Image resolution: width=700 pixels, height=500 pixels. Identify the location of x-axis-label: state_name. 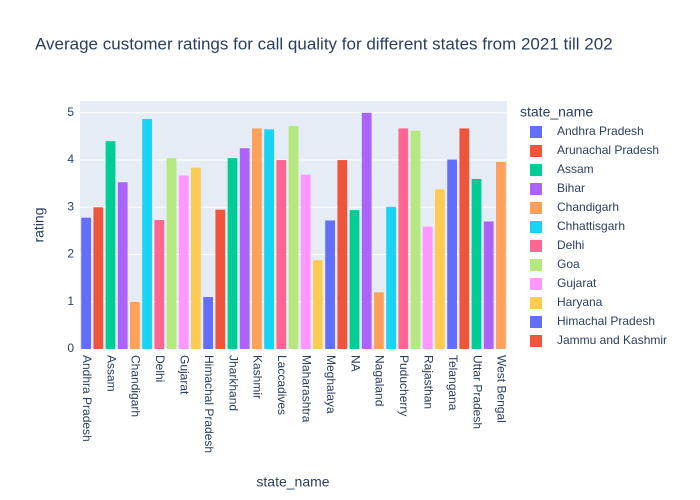
(292, 482).